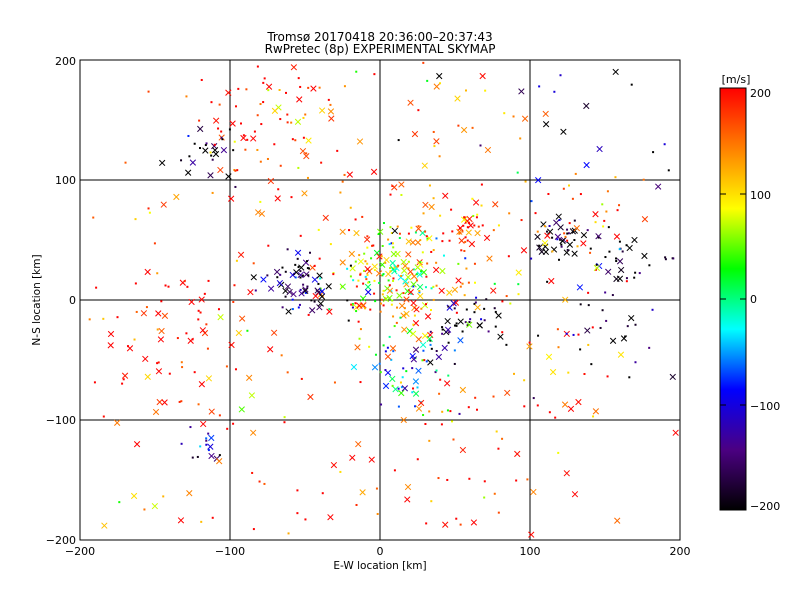 The height and width of the screenshot is (600, 800). Describe the element at coordinates (760, 195) in the screenshot. I see `colorbar-tick-label: 100` at that location.